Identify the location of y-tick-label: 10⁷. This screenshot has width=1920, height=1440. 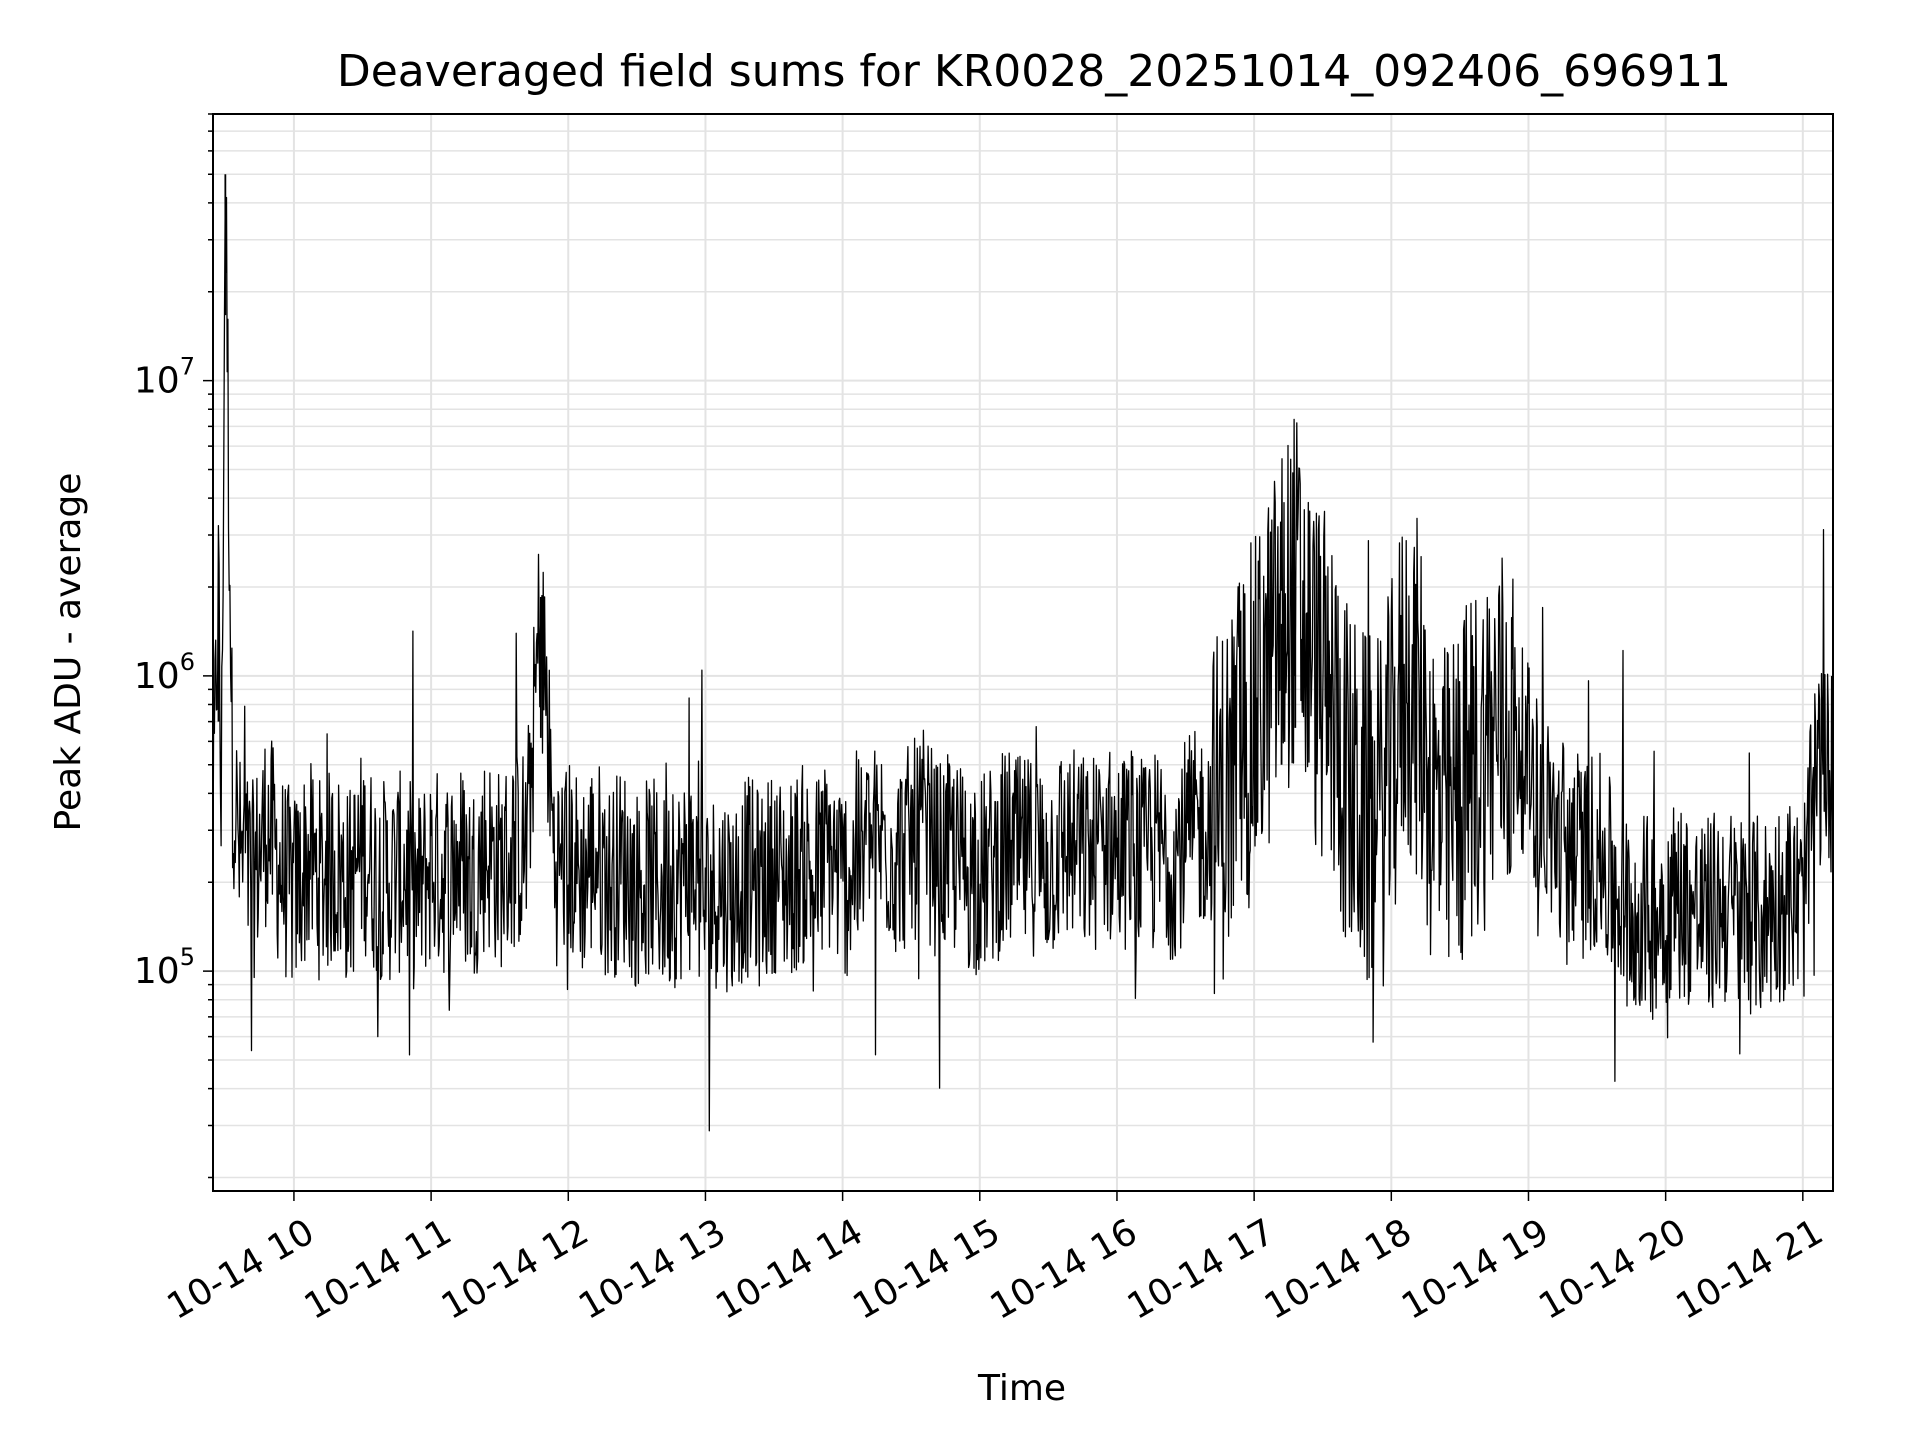
(164, 377).